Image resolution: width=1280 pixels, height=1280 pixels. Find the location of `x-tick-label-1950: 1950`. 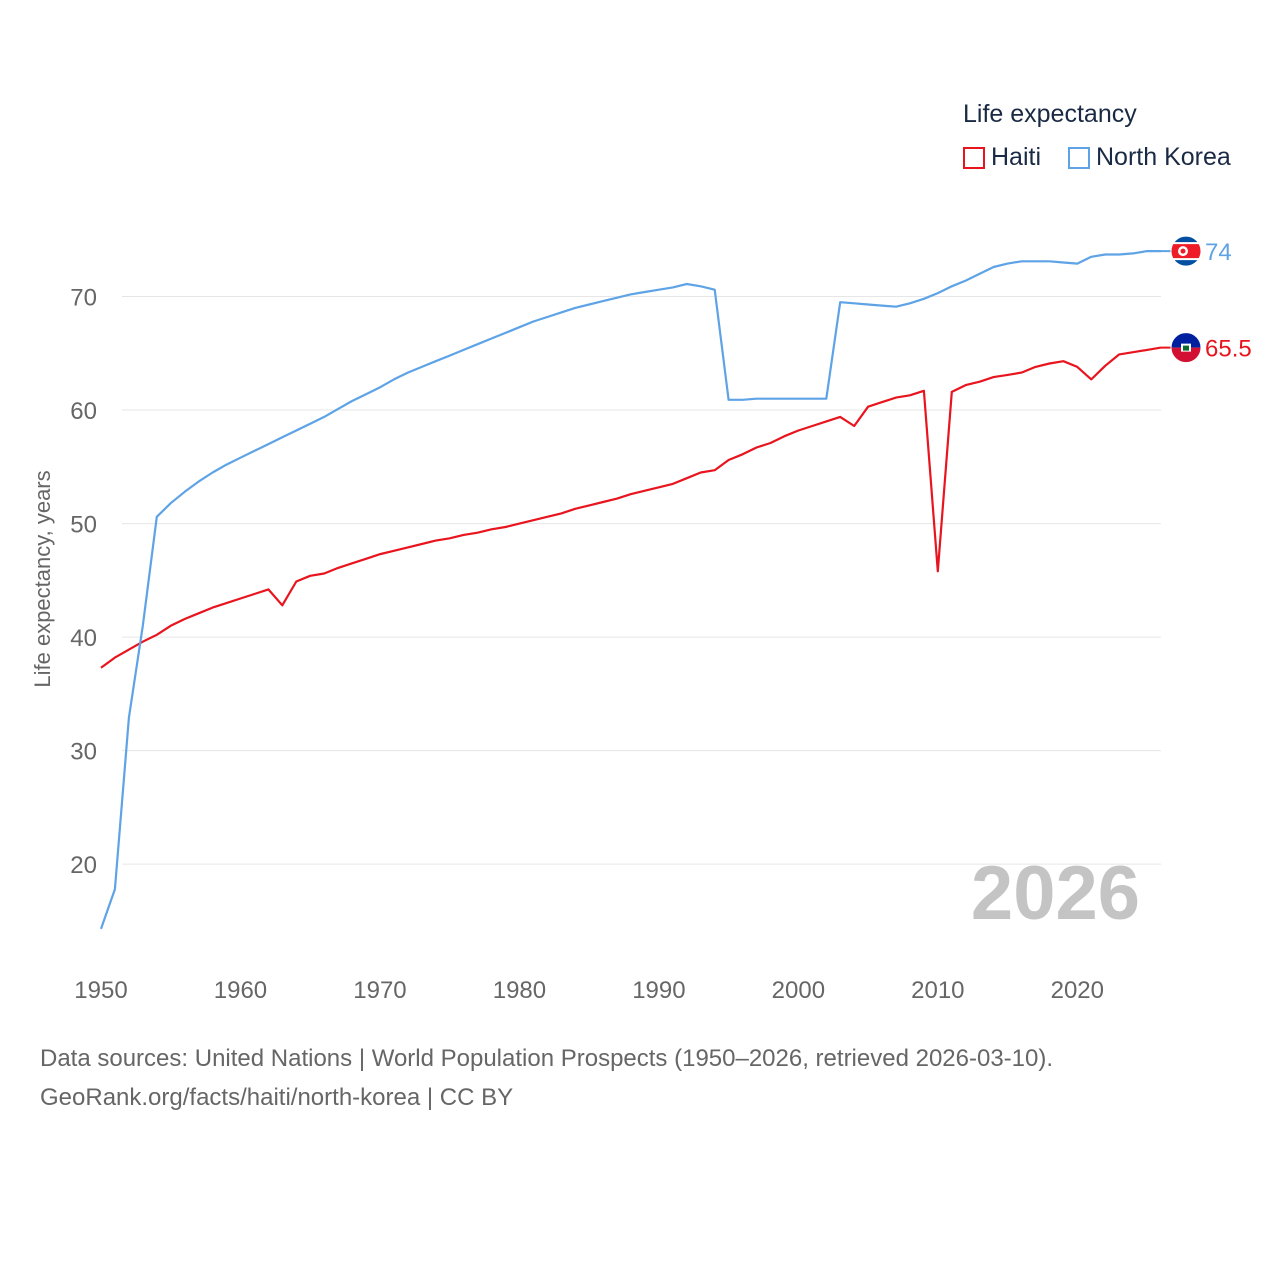

x-tick-label-1950: 1950 is located at coordinates (100, 990).